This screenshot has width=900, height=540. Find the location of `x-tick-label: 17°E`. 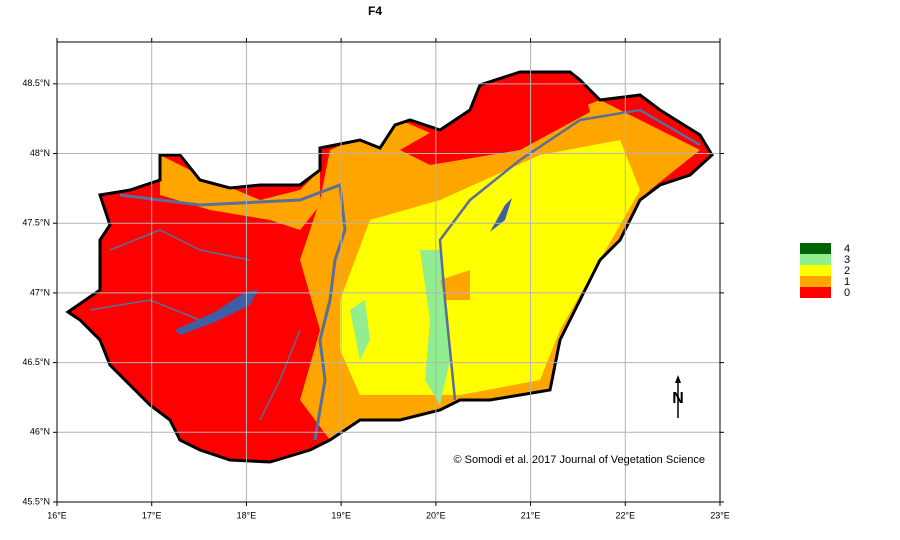

x-tick-label: 17°E is located at coordinates (152, 515).